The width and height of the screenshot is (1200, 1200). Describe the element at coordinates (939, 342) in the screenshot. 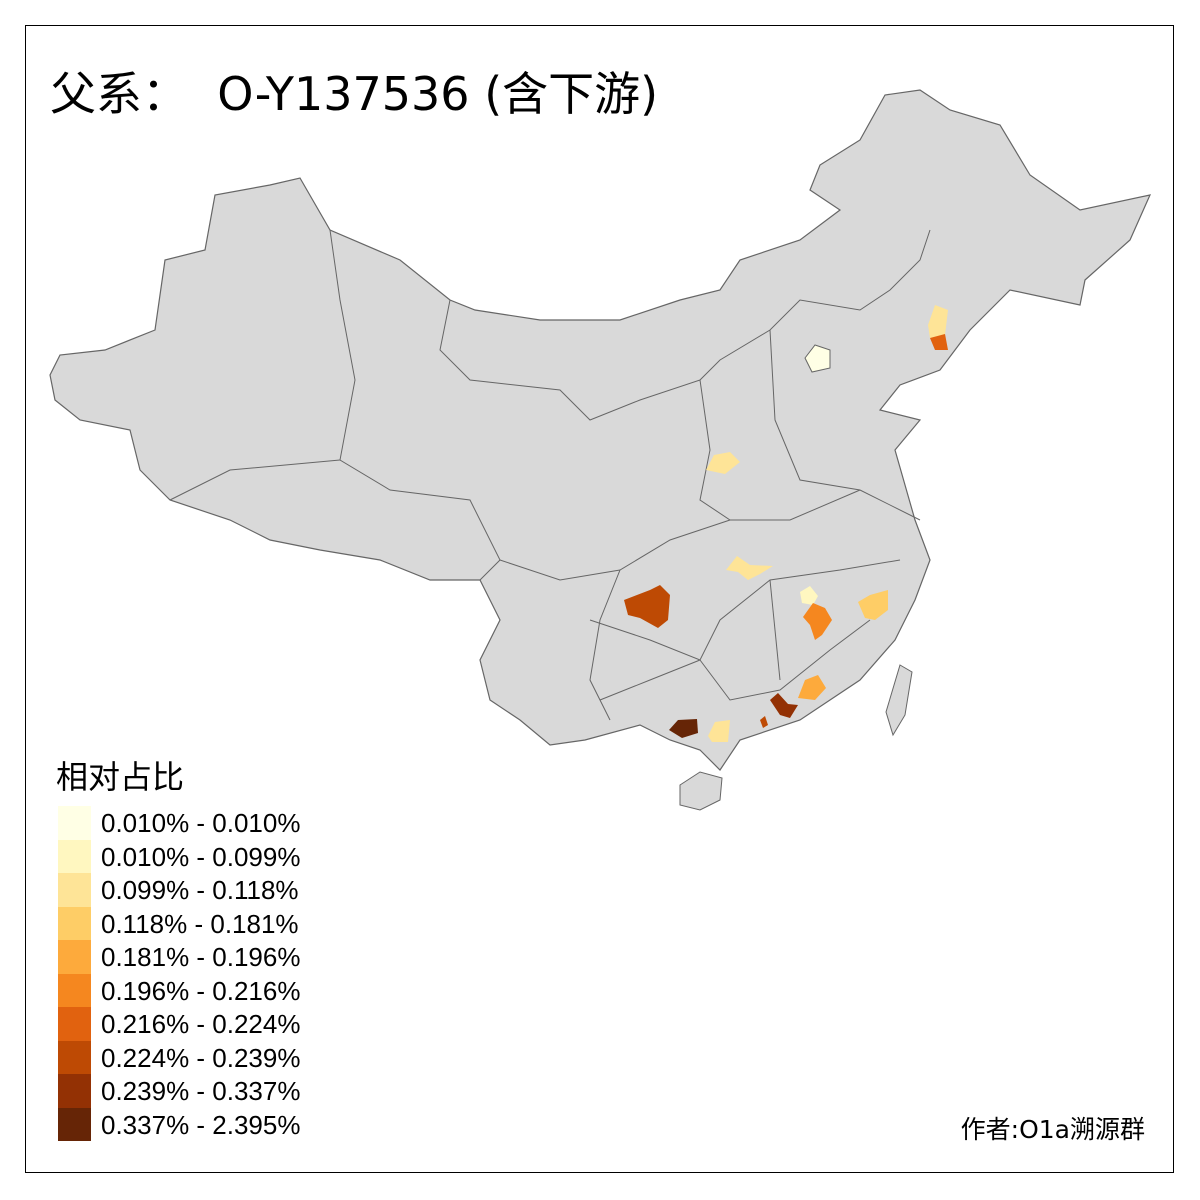

I see `region-liaoning-south` at that location.